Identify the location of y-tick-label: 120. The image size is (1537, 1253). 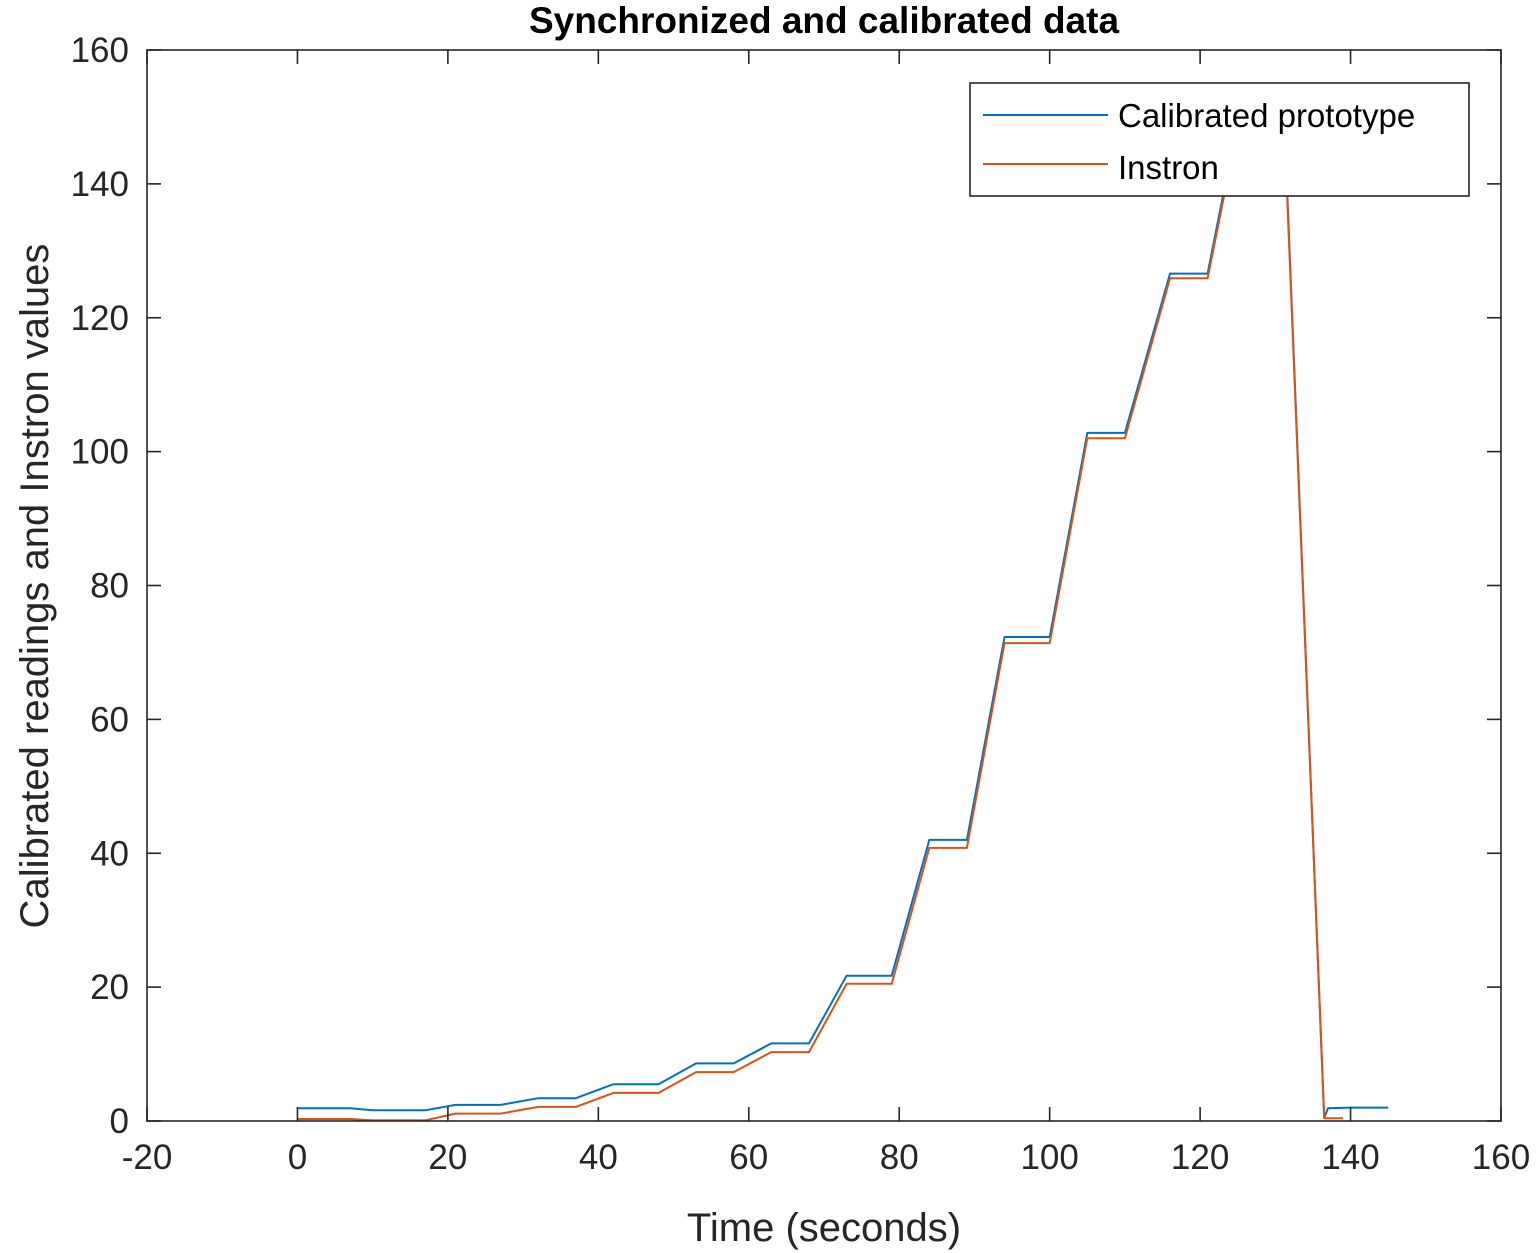
(100, 318).